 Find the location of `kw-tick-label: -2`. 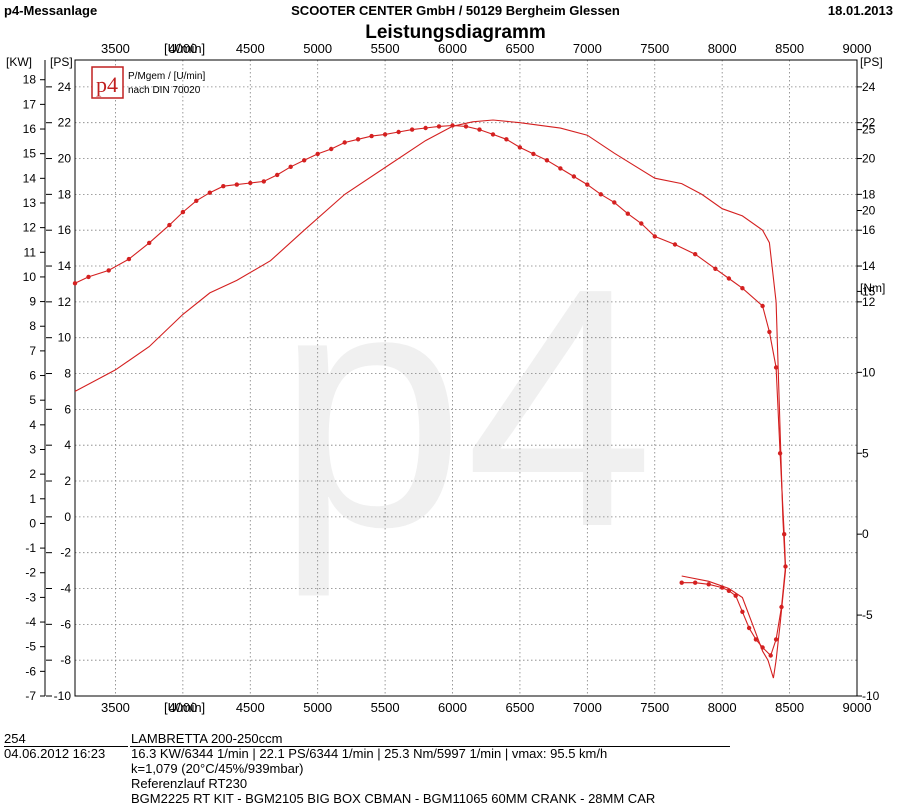

kw-tick-label: -2 is located at coordinates (30, 573).